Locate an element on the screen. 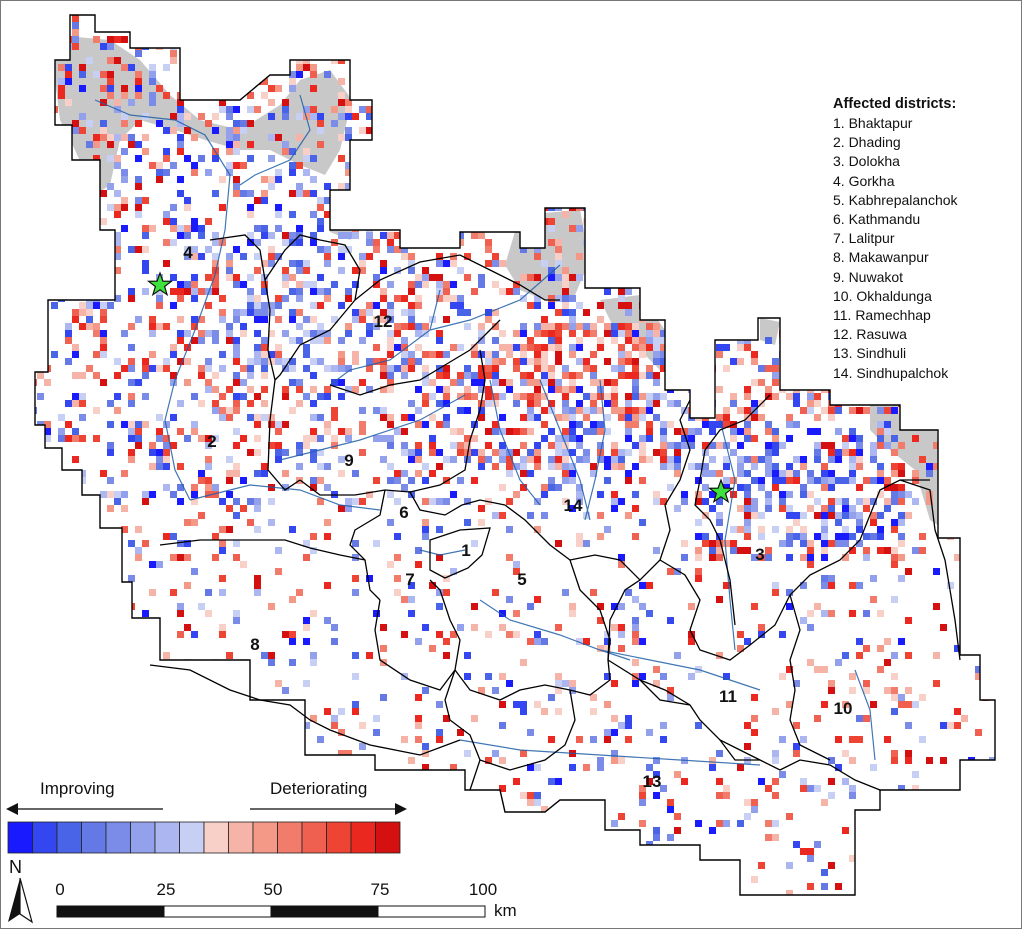  deteriorating-arrow-icon is located at coordinates (328, 809).